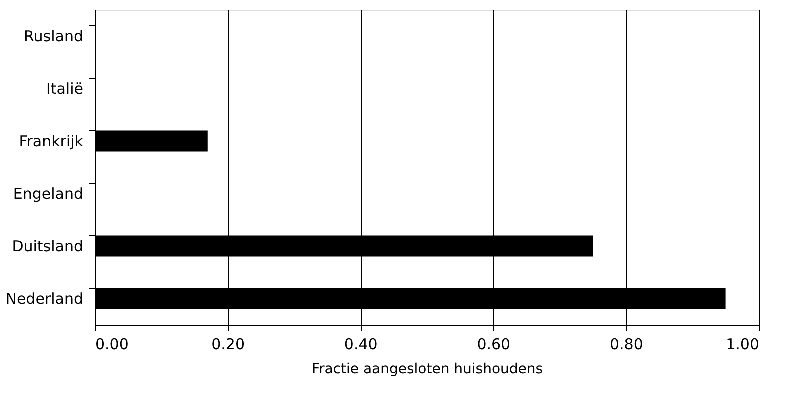 The height and width of the screenshot is (412, 803). Describe the element at coordinates (428, 370) in the screenshot. I see `x-axis-title: Fractie aangesloten huishoudens` at that location.